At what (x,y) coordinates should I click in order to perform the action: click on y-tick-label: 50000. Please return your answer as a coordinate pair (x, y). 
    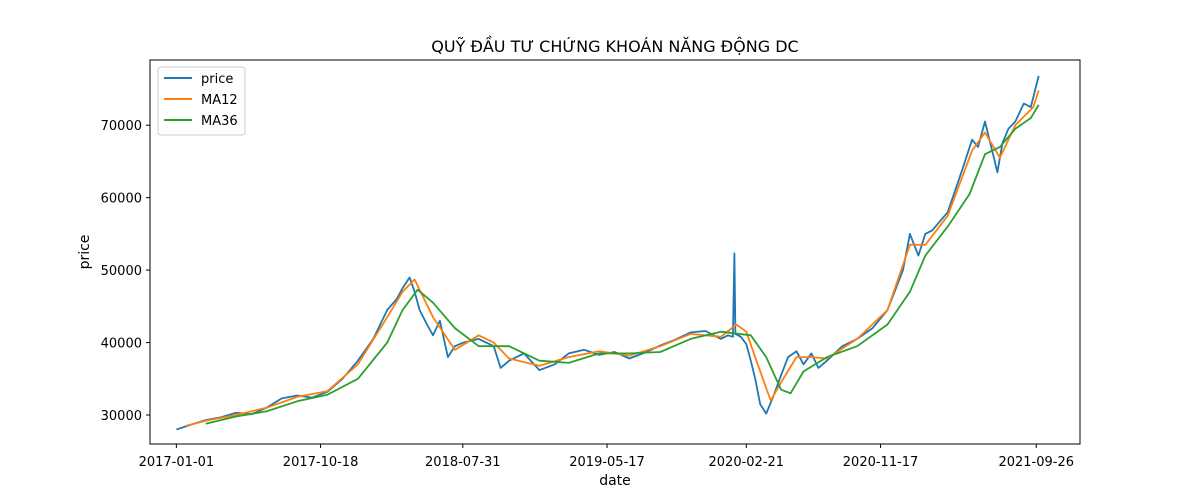
    Looking at the image, I should click on (121, 271).